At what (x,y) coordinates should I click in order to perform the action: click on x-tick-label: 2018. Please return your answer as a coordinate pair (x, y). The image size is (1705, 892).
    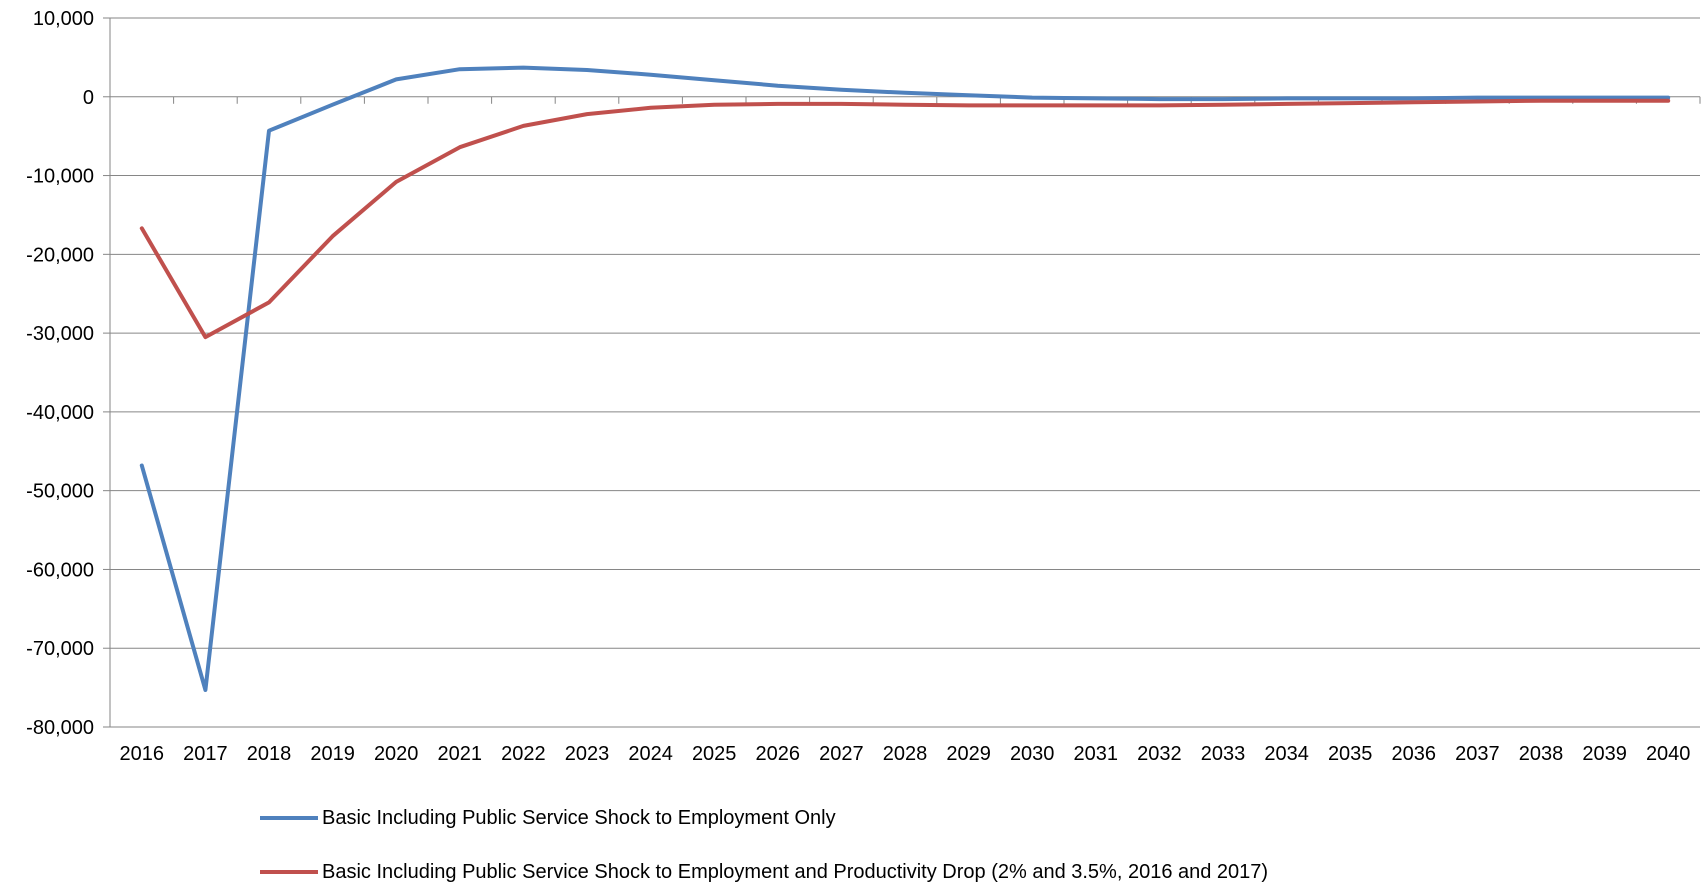
    Looking at the image, I should click on (269, 754).